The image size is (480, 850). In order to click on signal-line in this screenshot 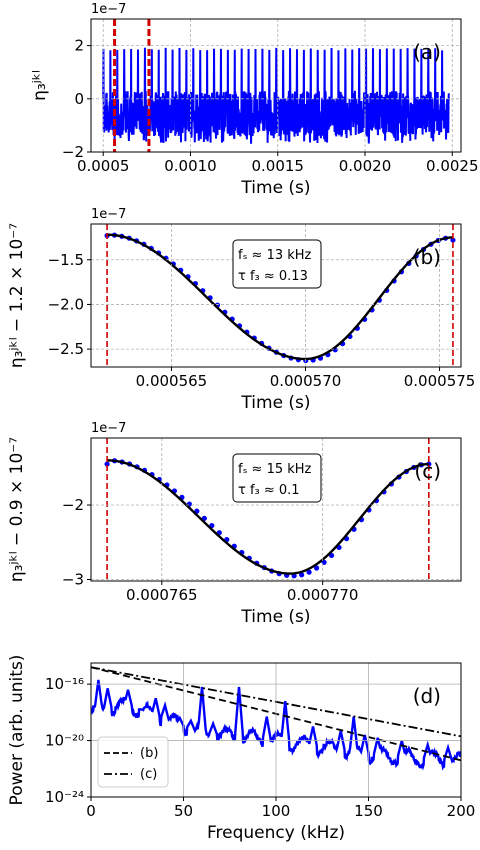, I will do `click(276, 95)`.